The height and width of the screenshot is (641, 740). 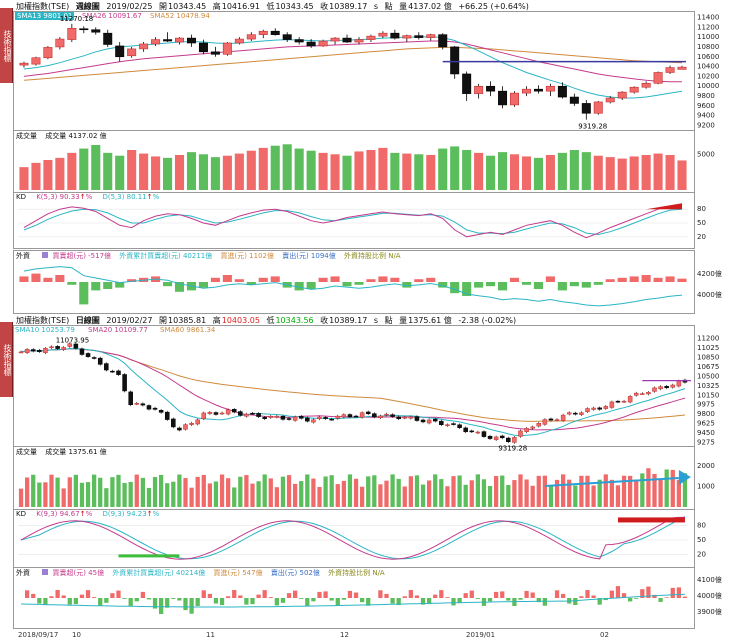 What do you see at coordinates (112, 16) in the screenshot?
I see `weekly-ma2-label: SMA26 10091.67` at bounding box center [112, 16].